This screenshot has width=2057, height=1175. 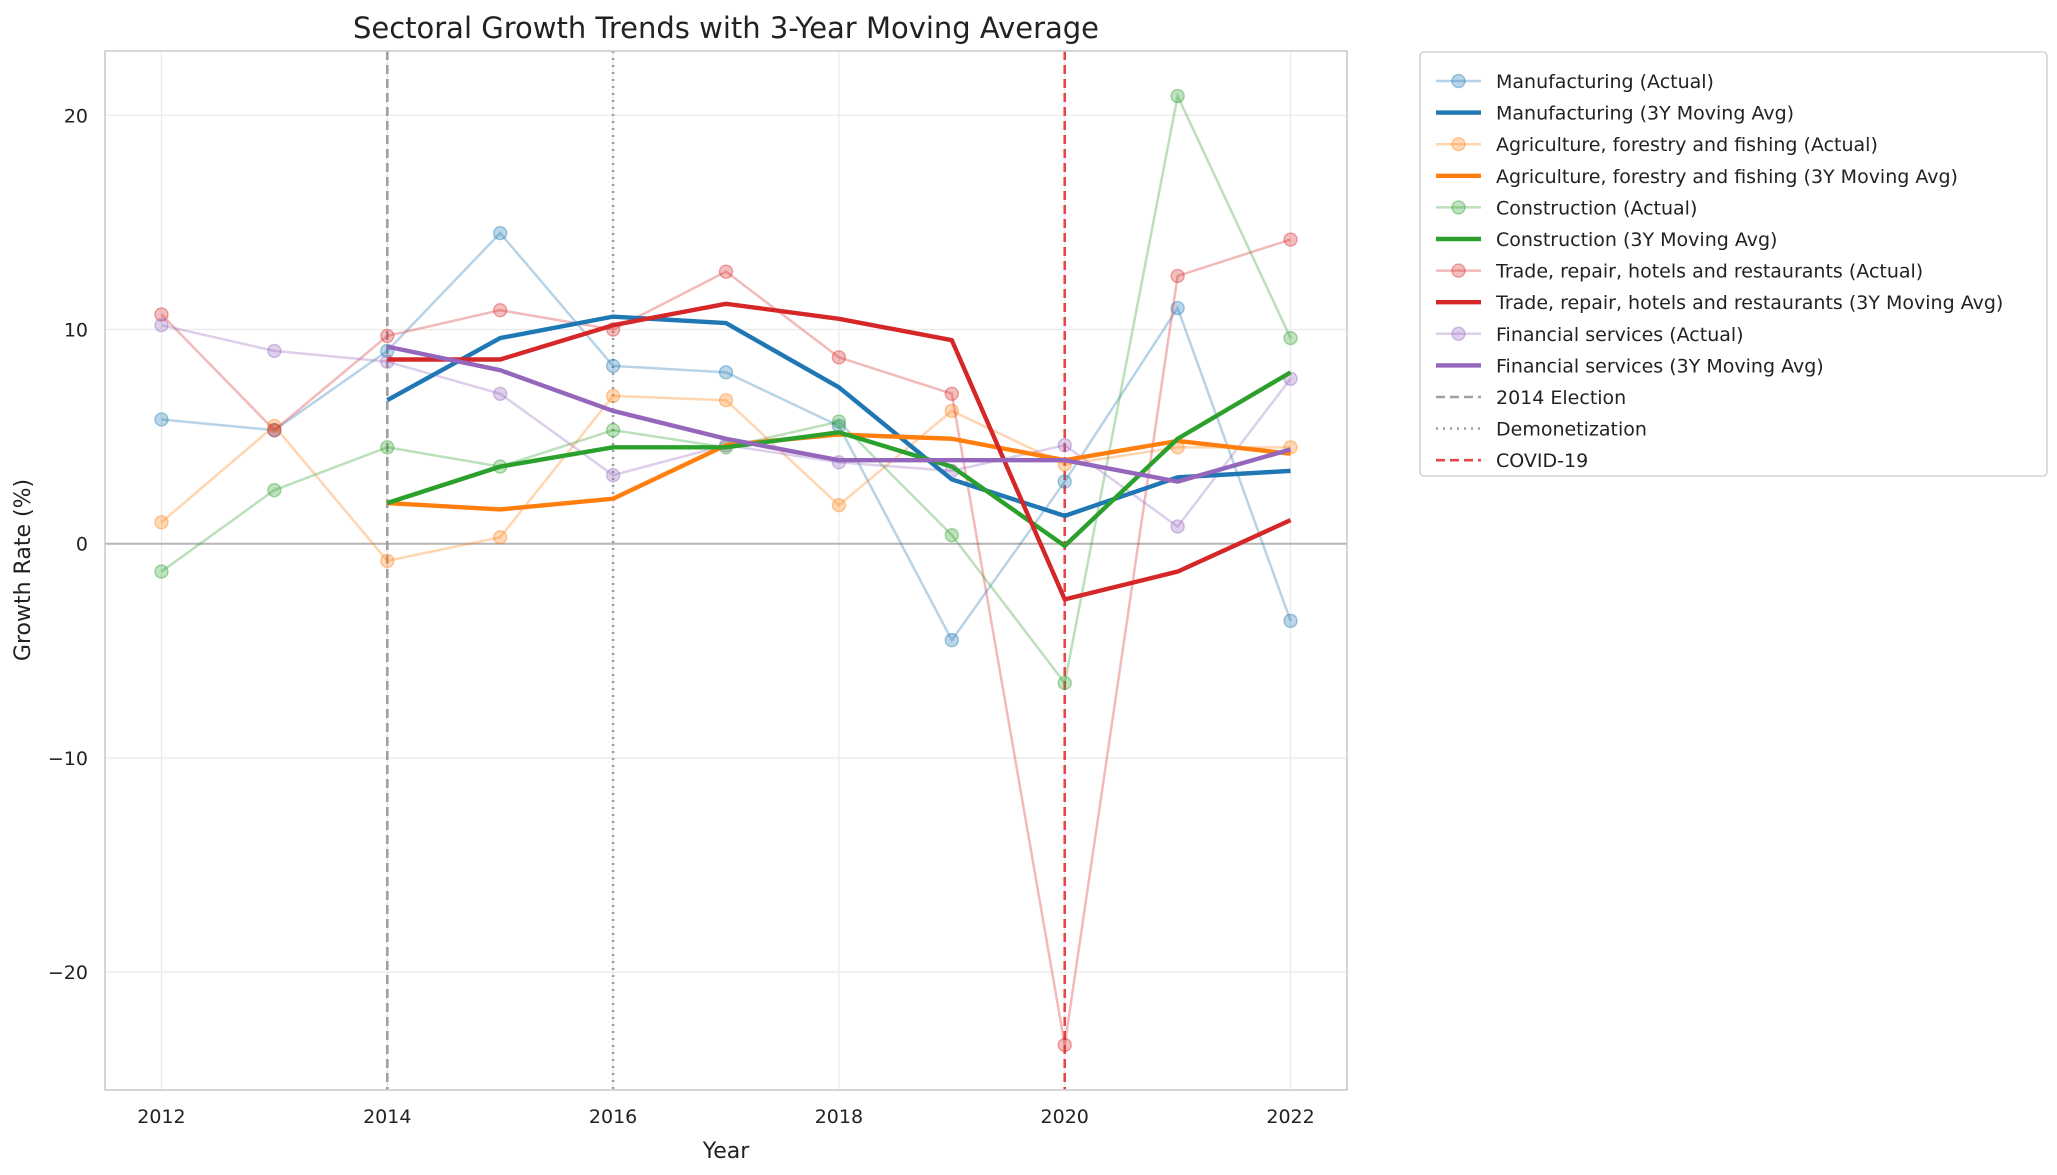 I want to click on x-tick-label: 2022, so click(x=1290, y=1117).